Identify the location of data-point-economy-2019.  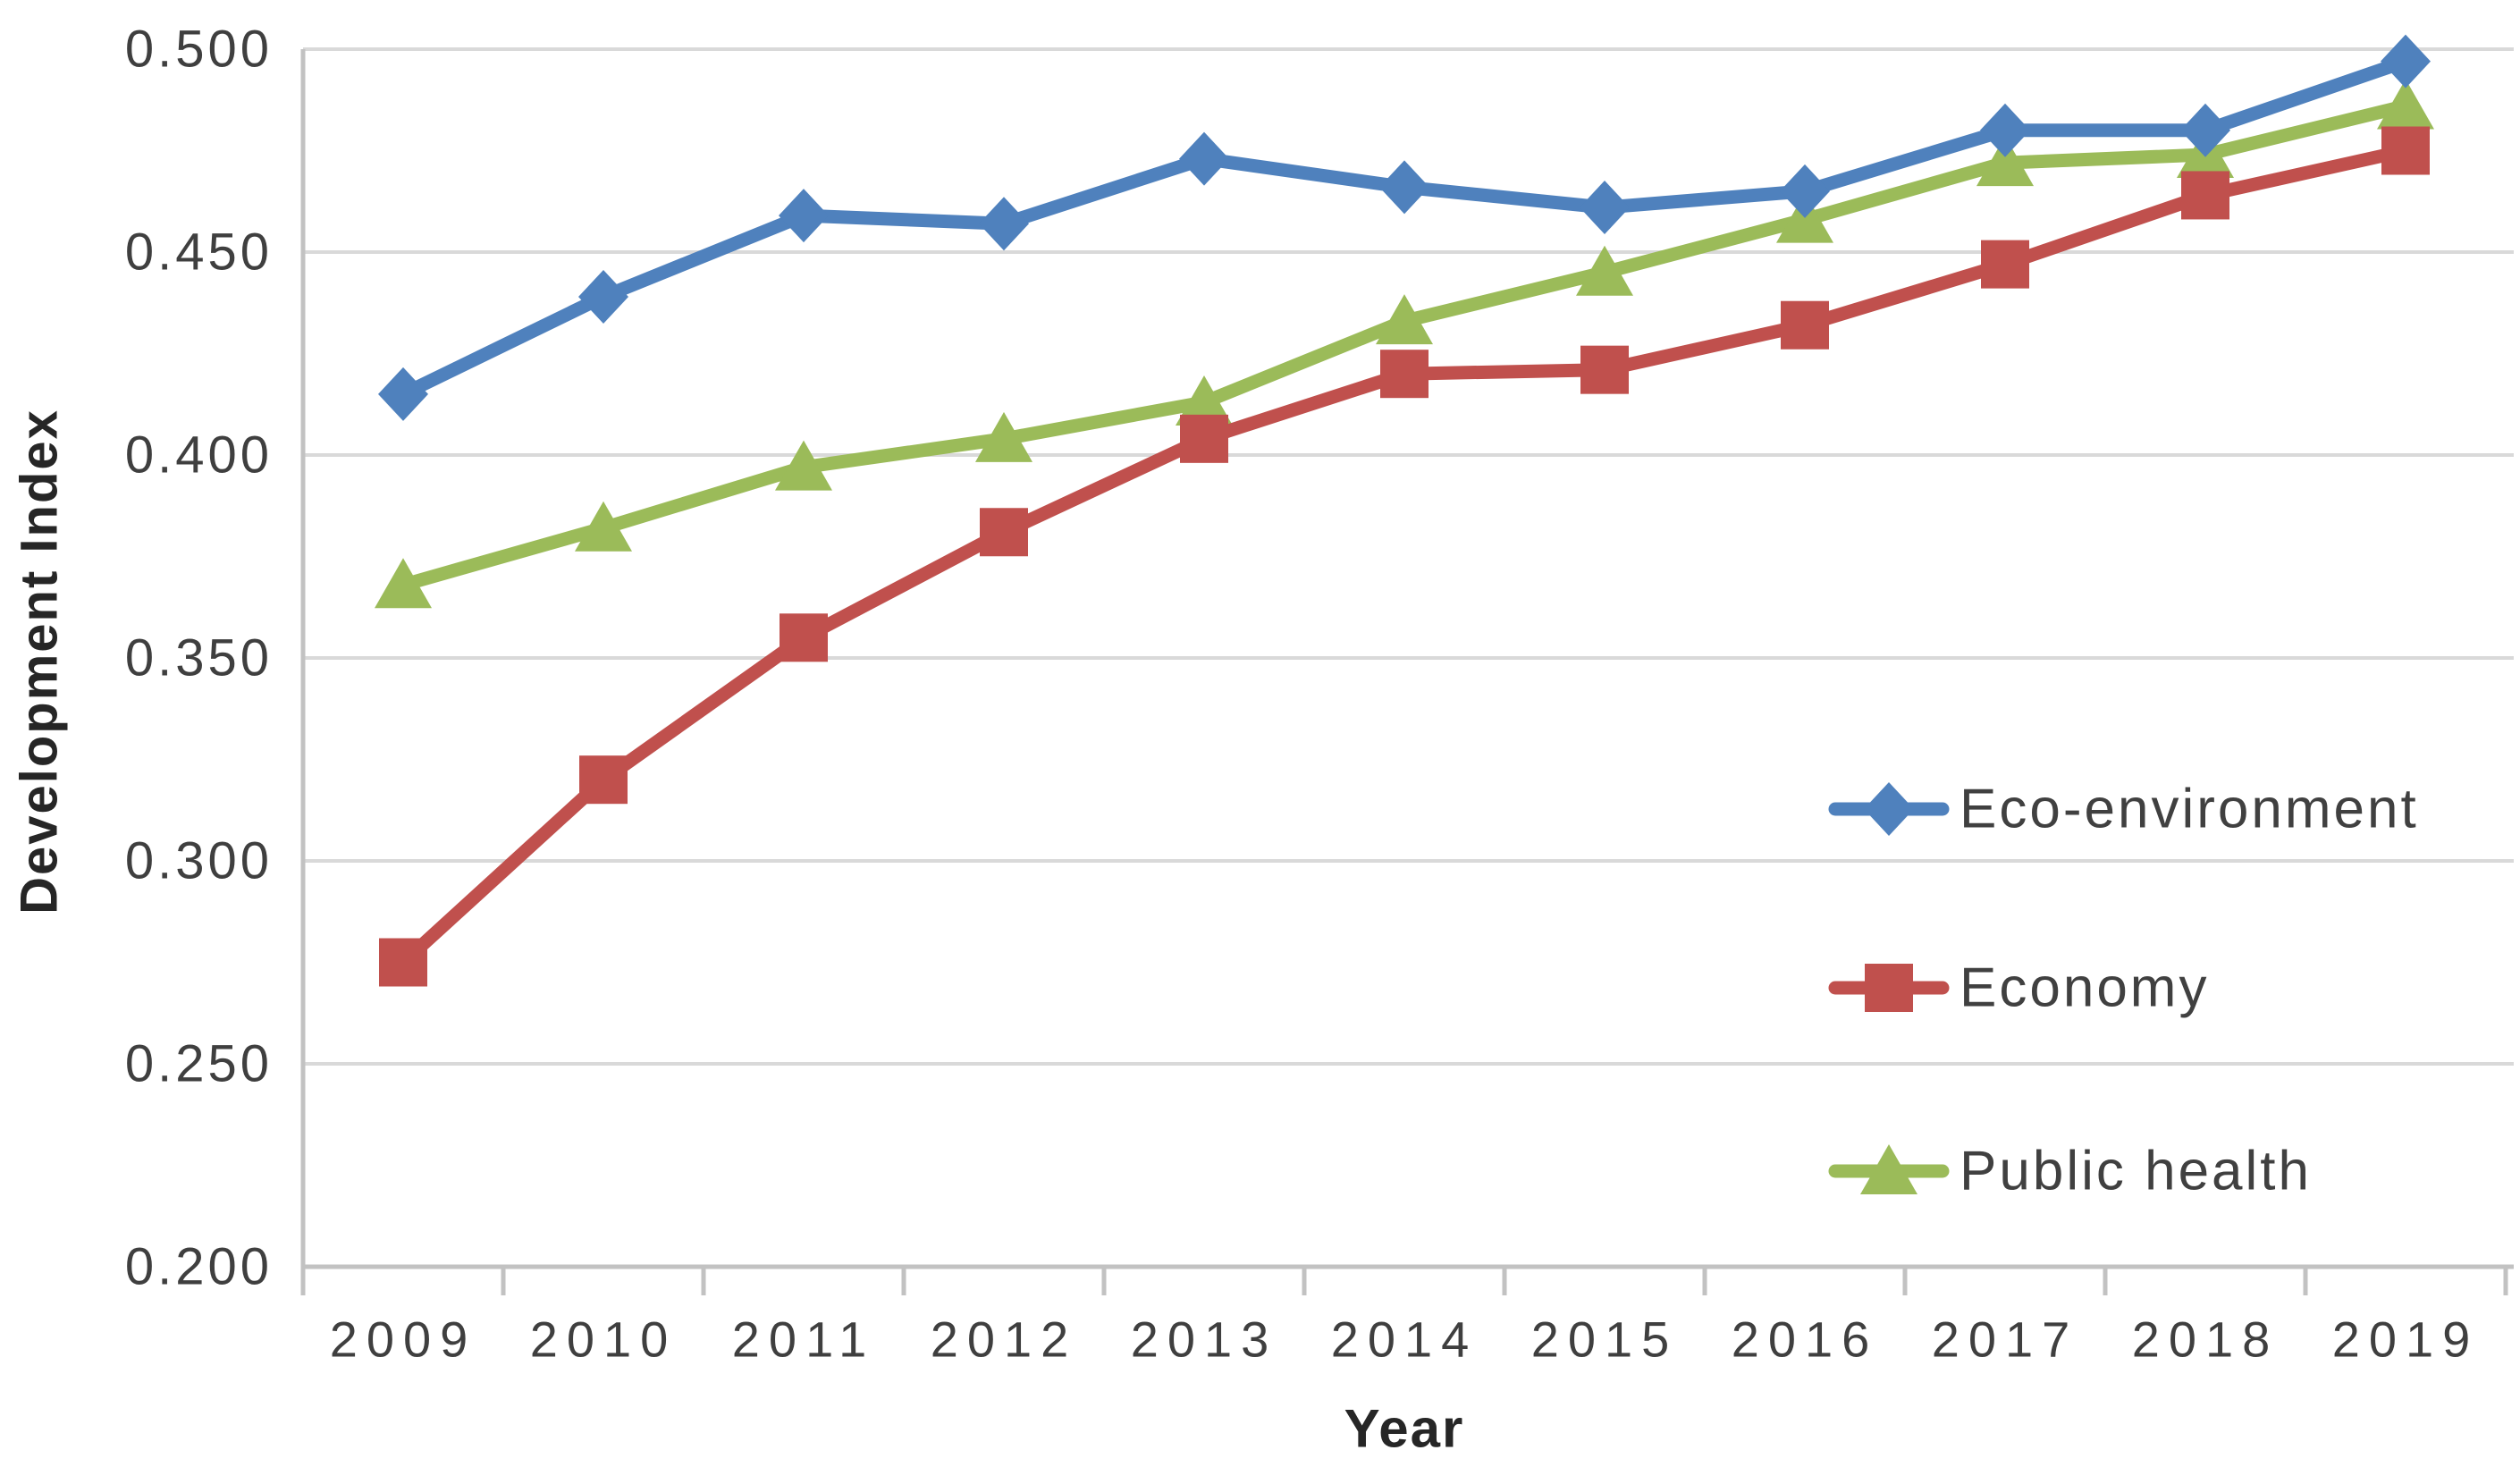
(2405, 150).